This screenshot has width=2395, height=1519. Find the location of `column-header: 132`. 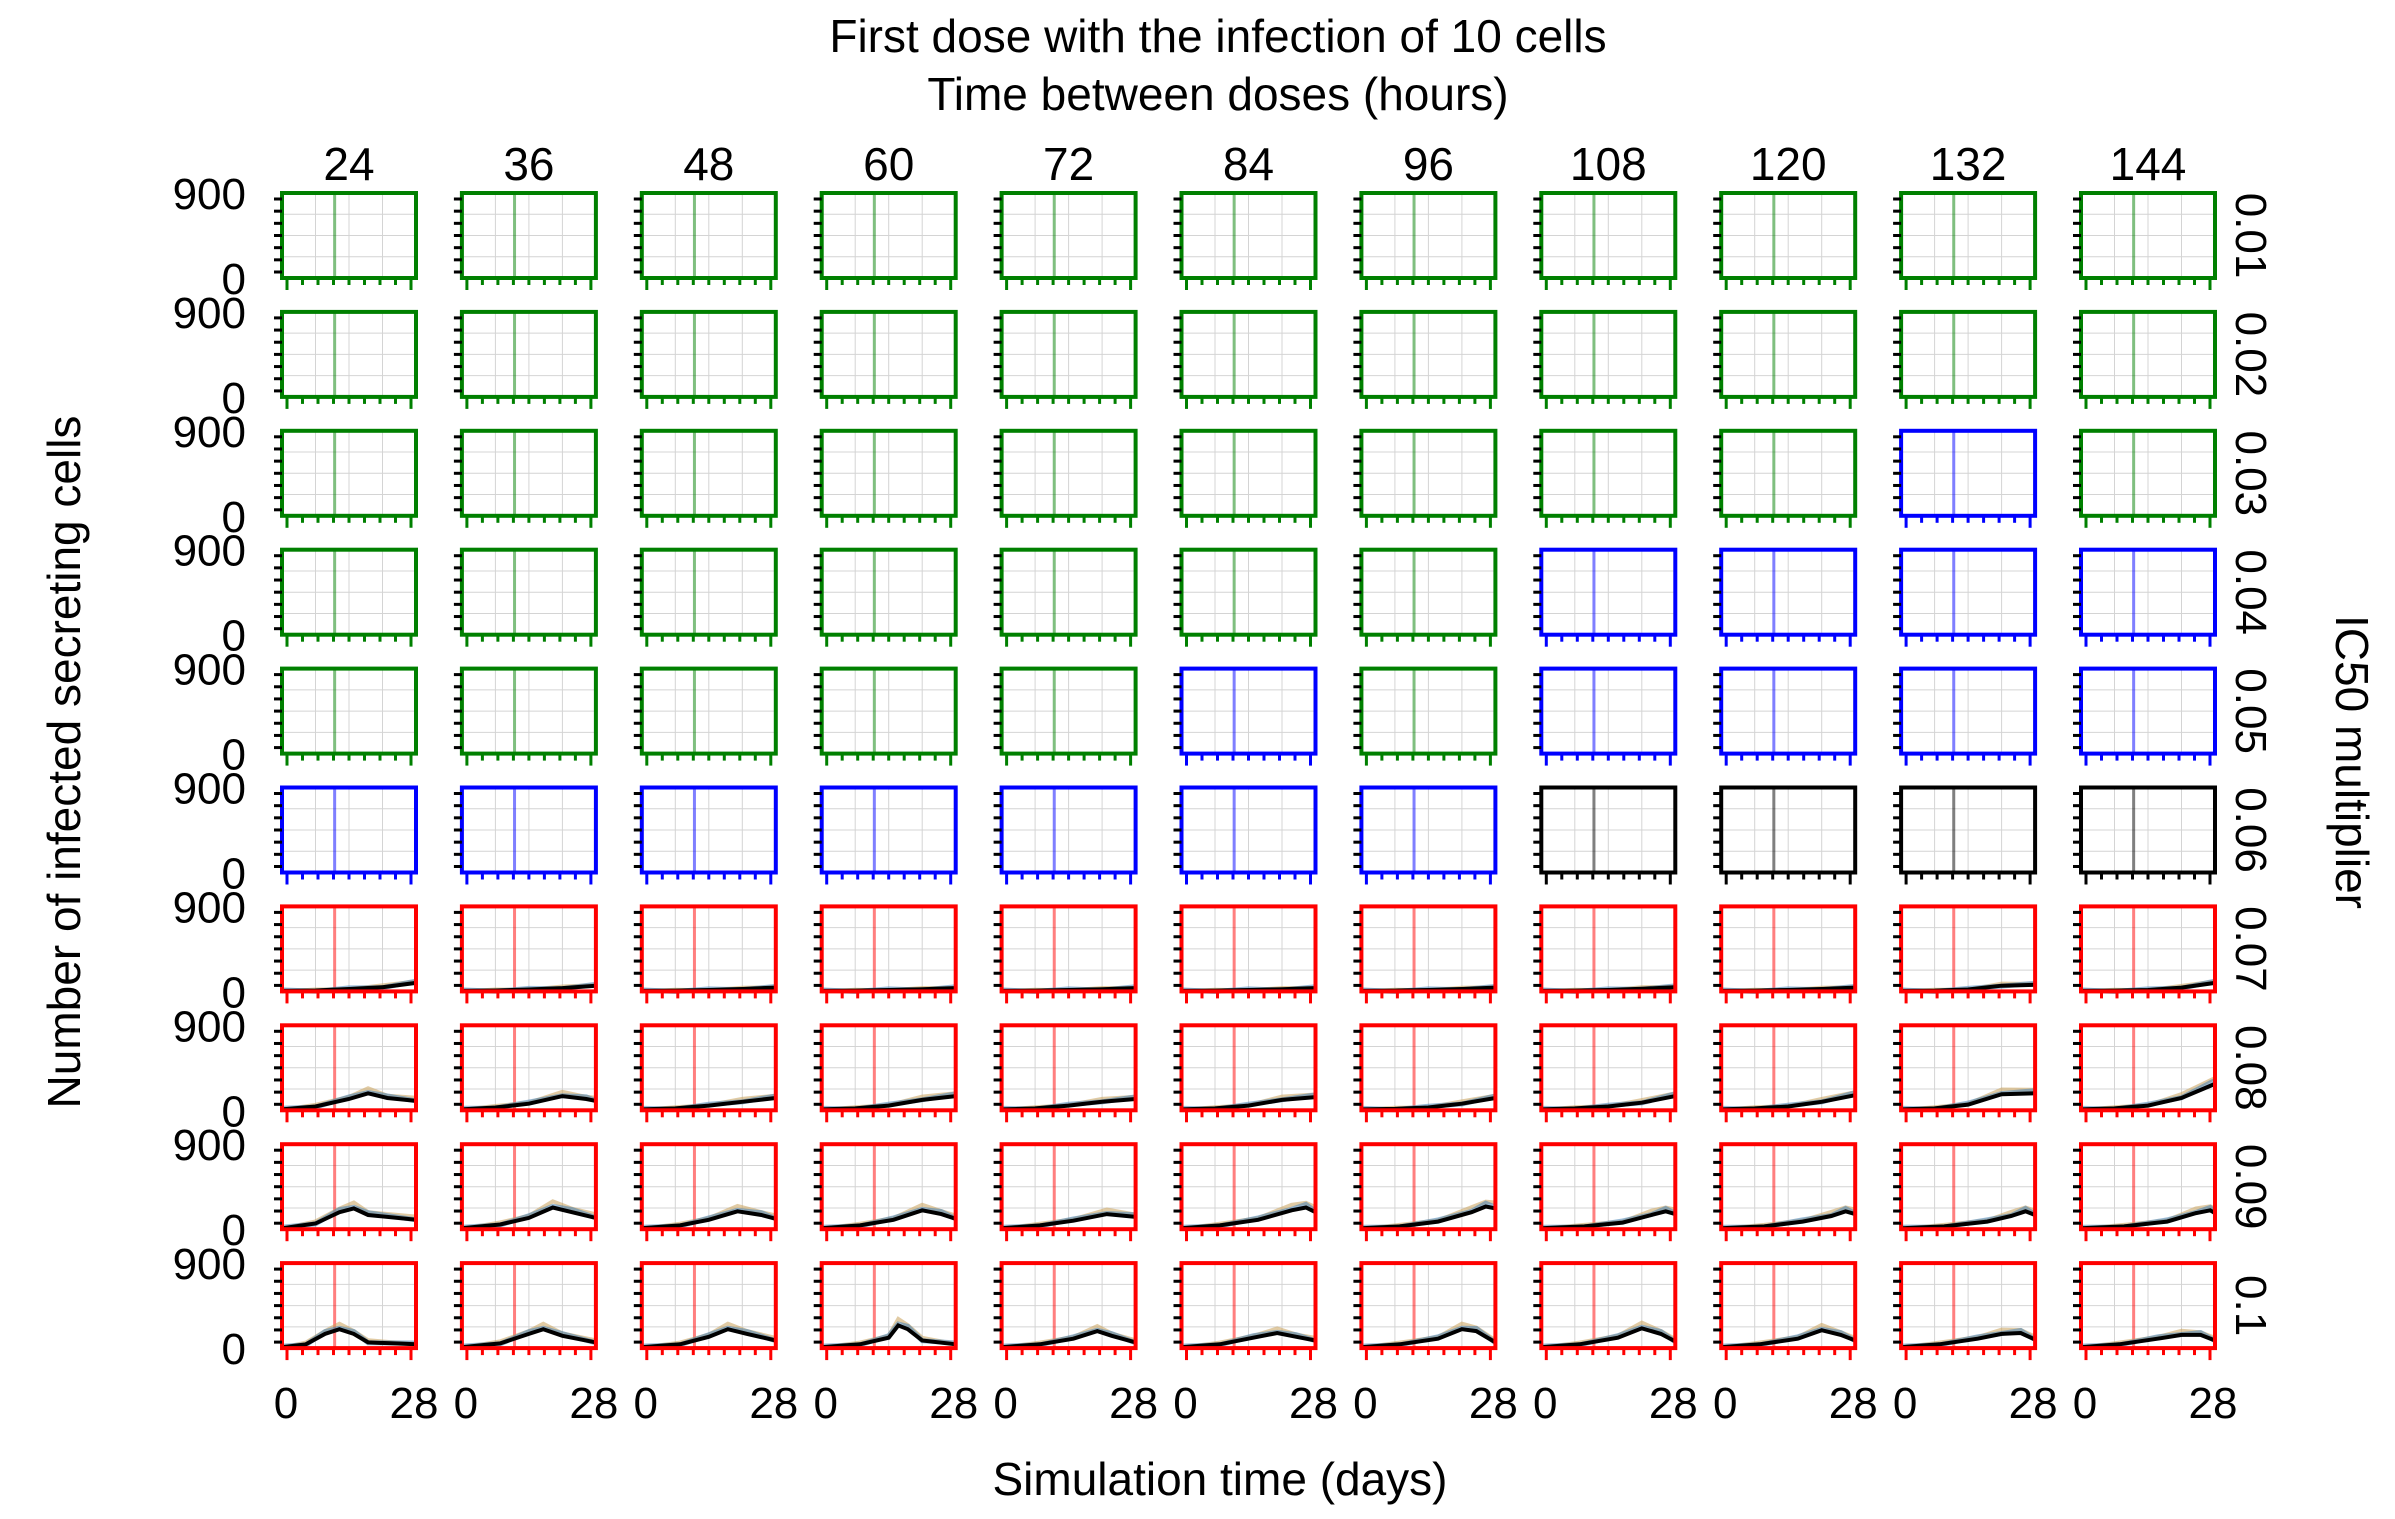

column-header: 132 is located at coordinates (1968, 164).